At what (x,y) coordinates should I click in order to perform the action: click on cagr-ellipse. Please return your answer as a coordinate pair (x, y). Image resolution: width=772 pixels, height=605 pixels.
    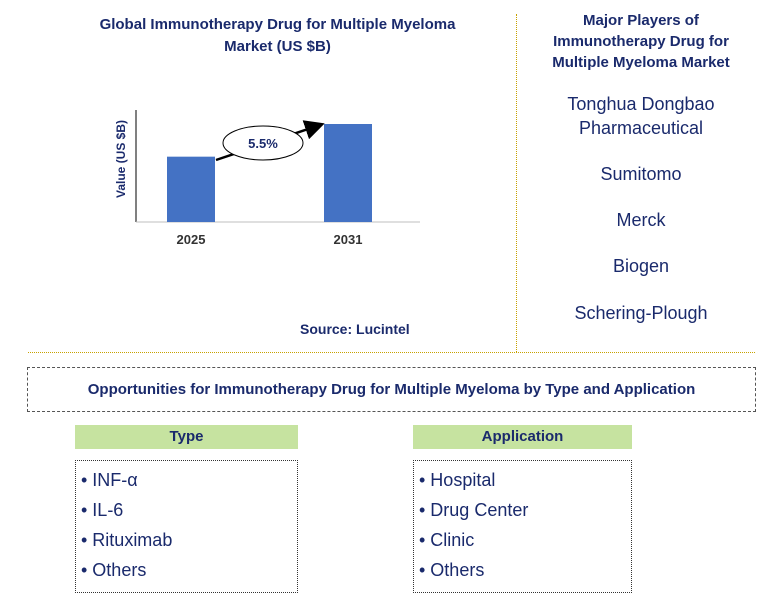
    Looking at the image, I should click on (263, 143).